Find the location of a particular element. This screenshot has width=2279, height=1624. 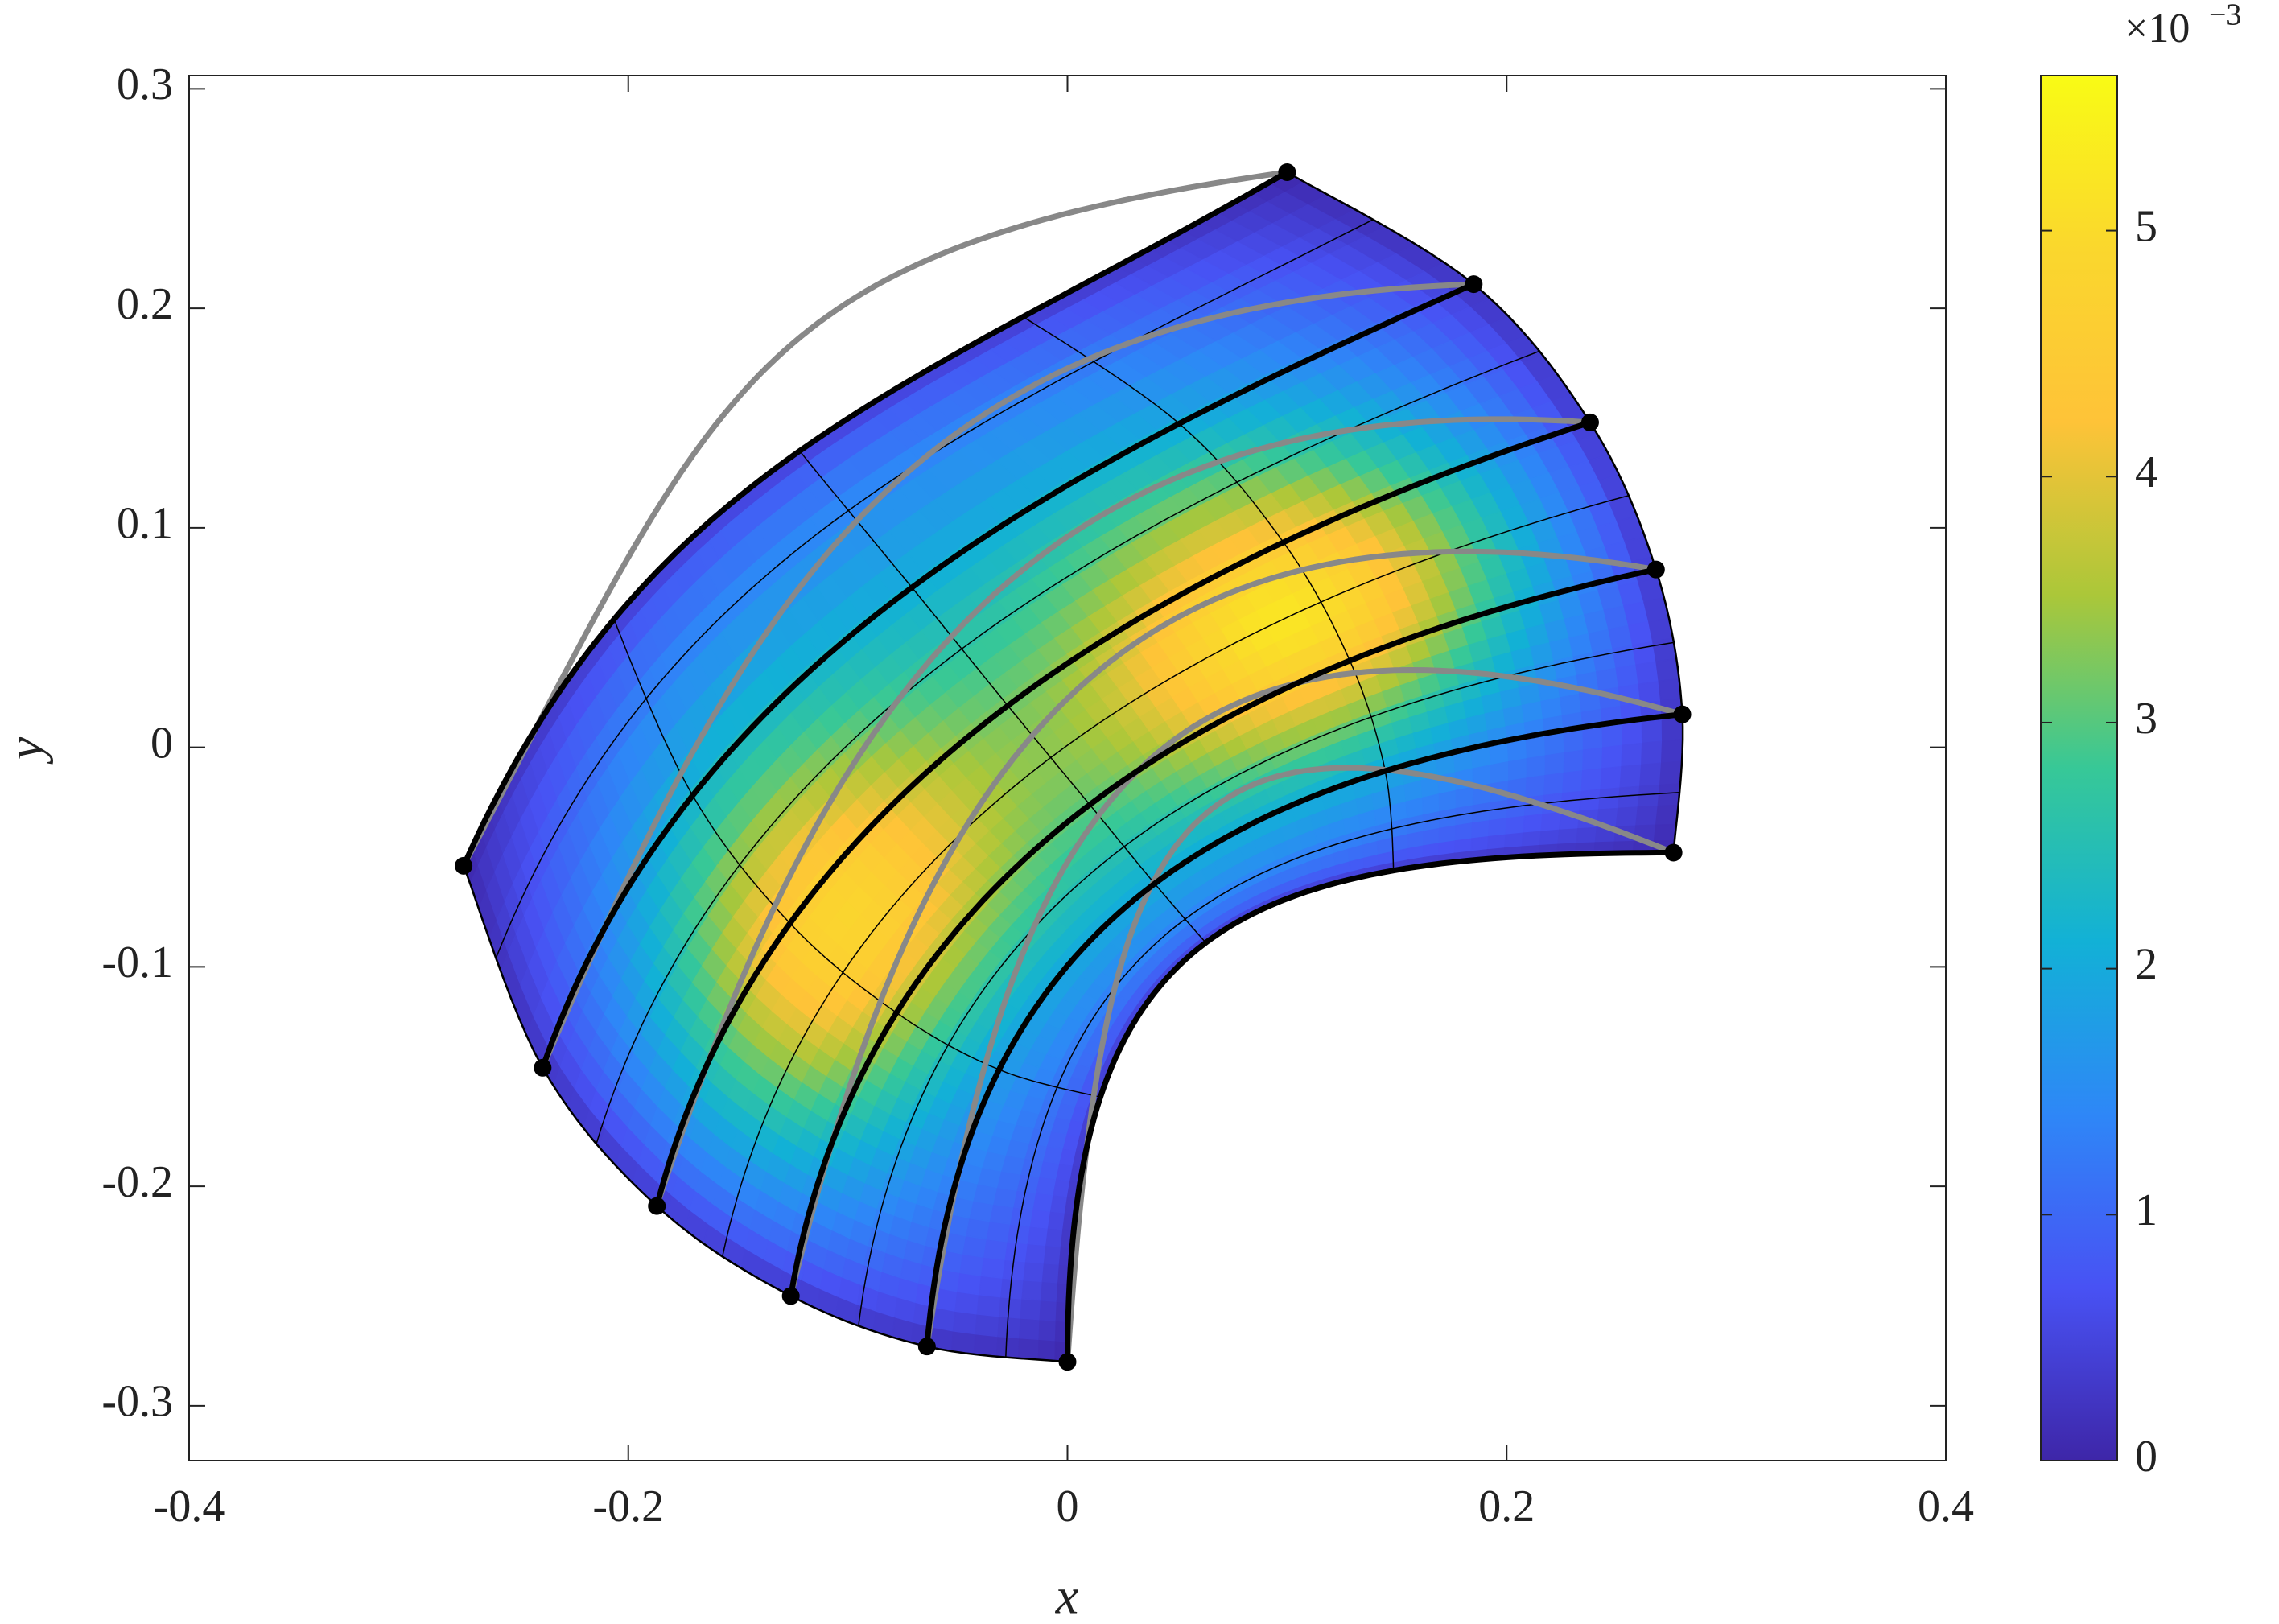

y-tick-label: 0.3 is located at coordinates (145, 84).